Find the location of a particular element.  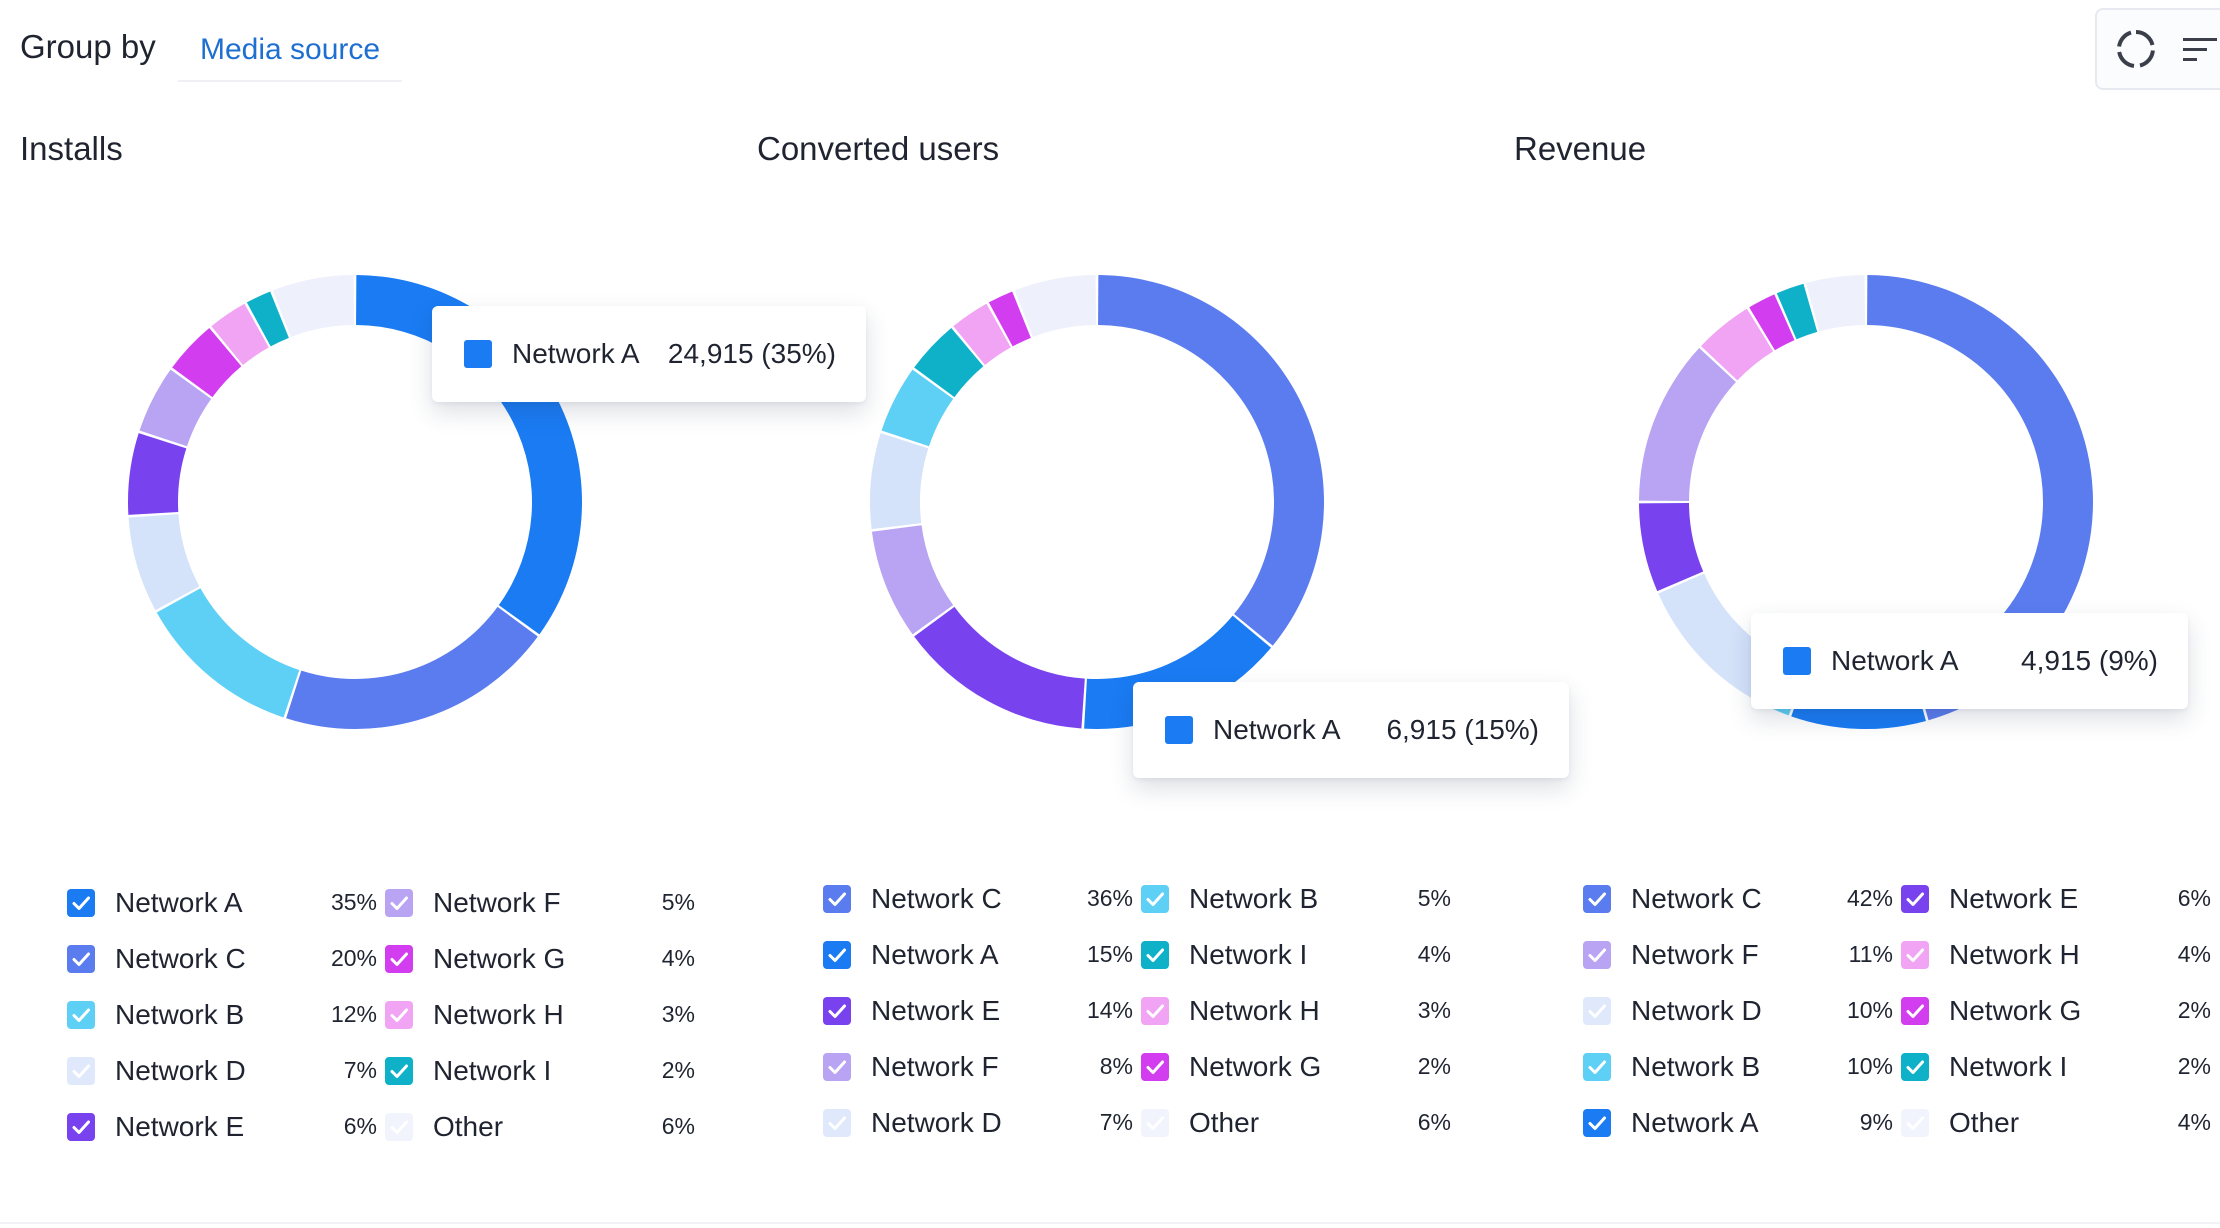

group-by-select: Media source is located at coordinates (290, 51).